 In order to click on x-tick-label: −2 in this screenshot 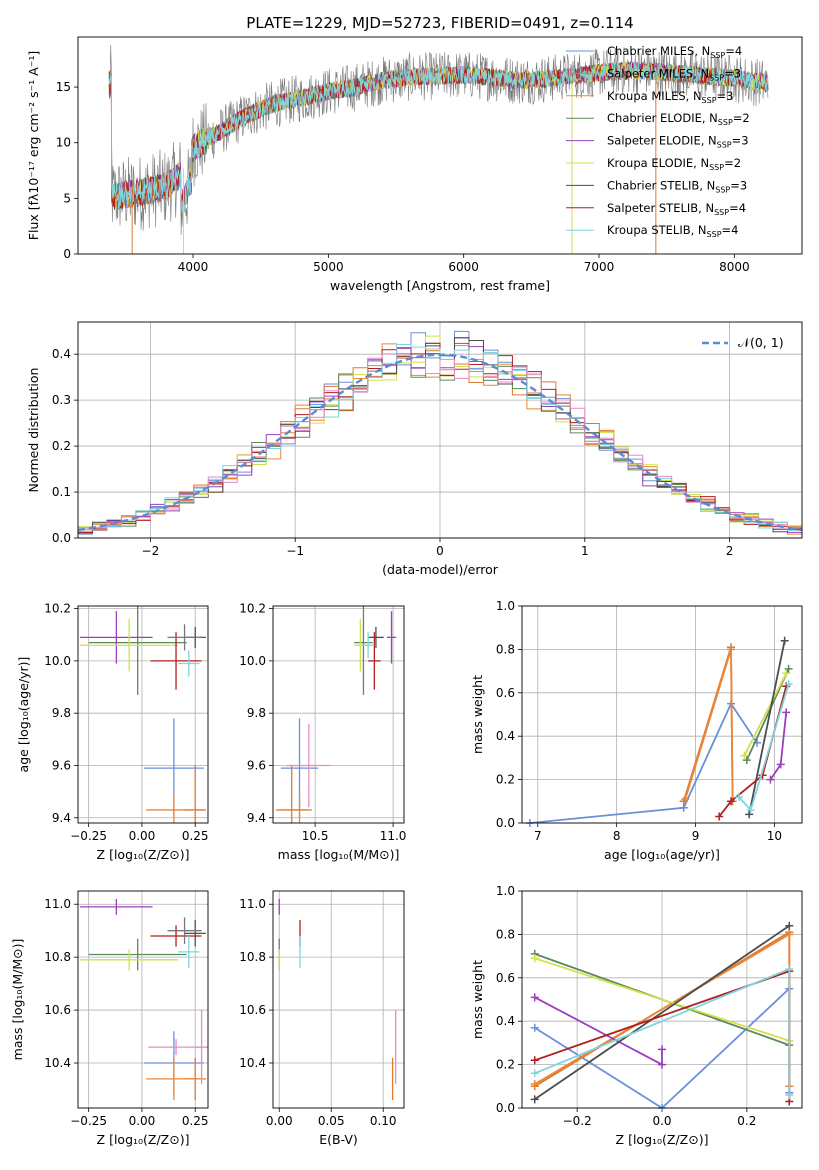, I will do `click(151, 551)`.